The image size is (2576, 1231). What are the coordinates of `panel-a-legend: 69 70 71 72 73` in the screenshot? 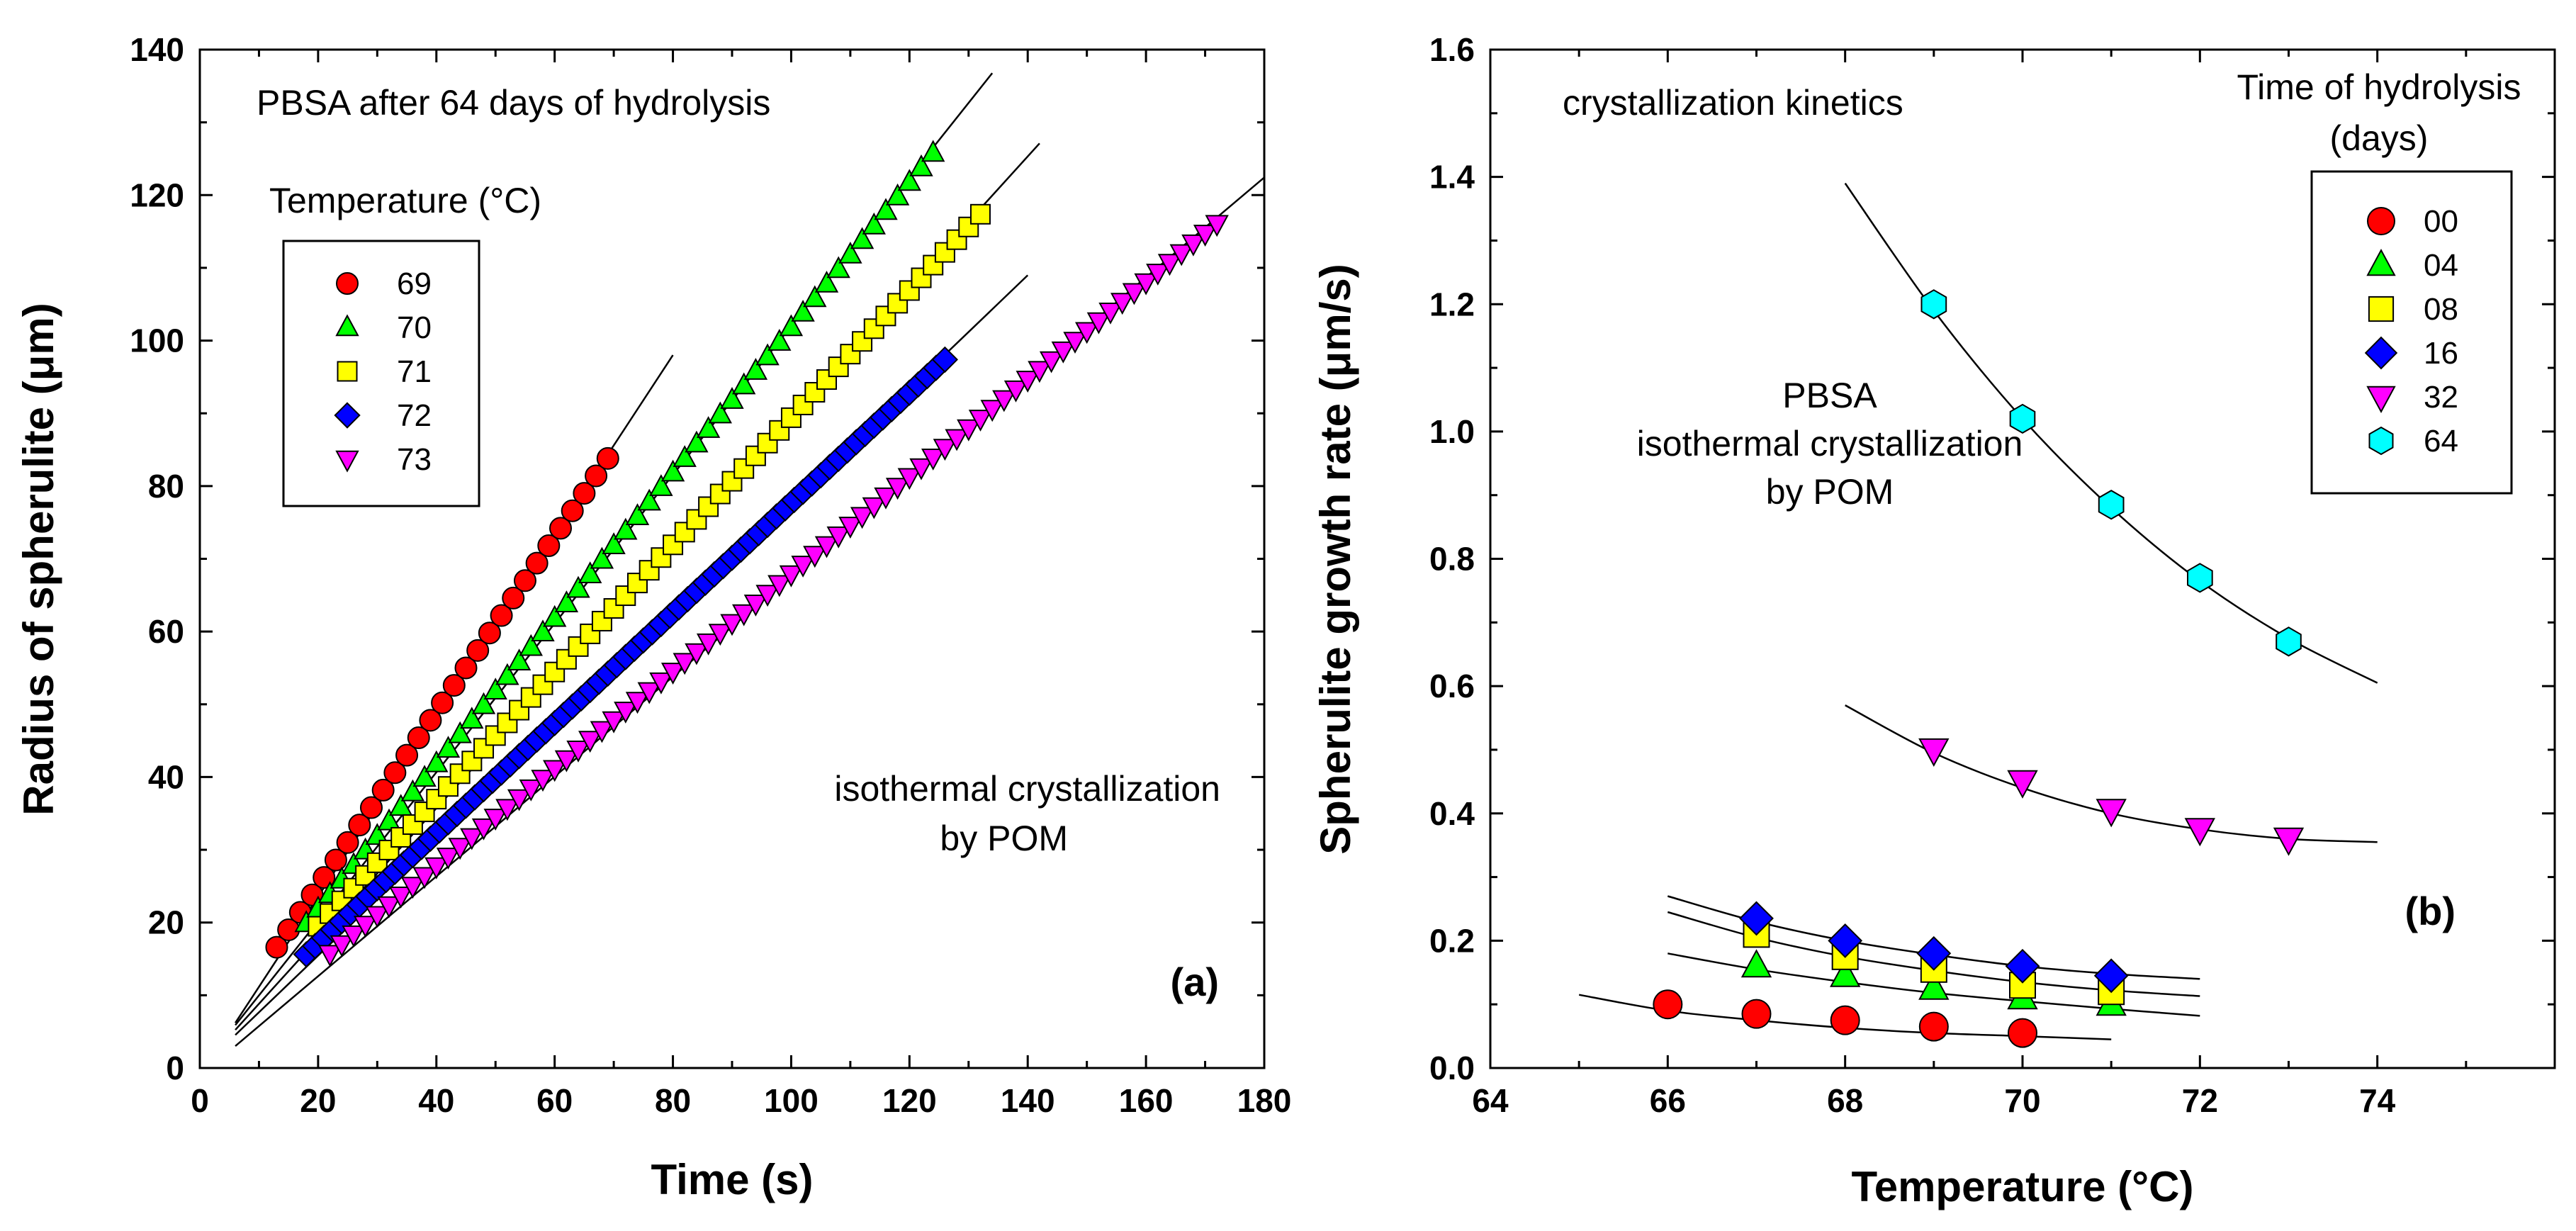 It's located at (383, 371).